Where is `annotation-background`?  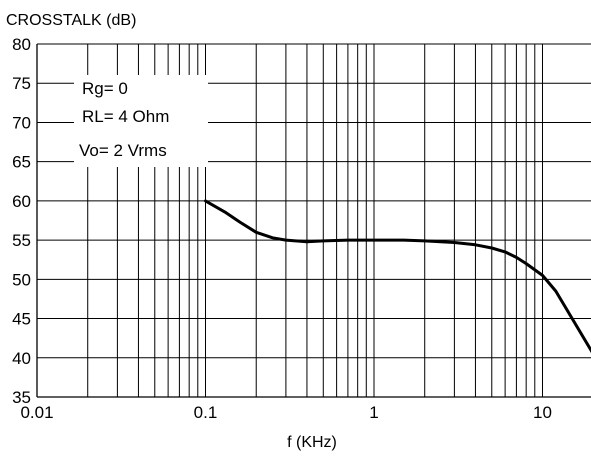 annotation-background is located at coordinates (141, 121).